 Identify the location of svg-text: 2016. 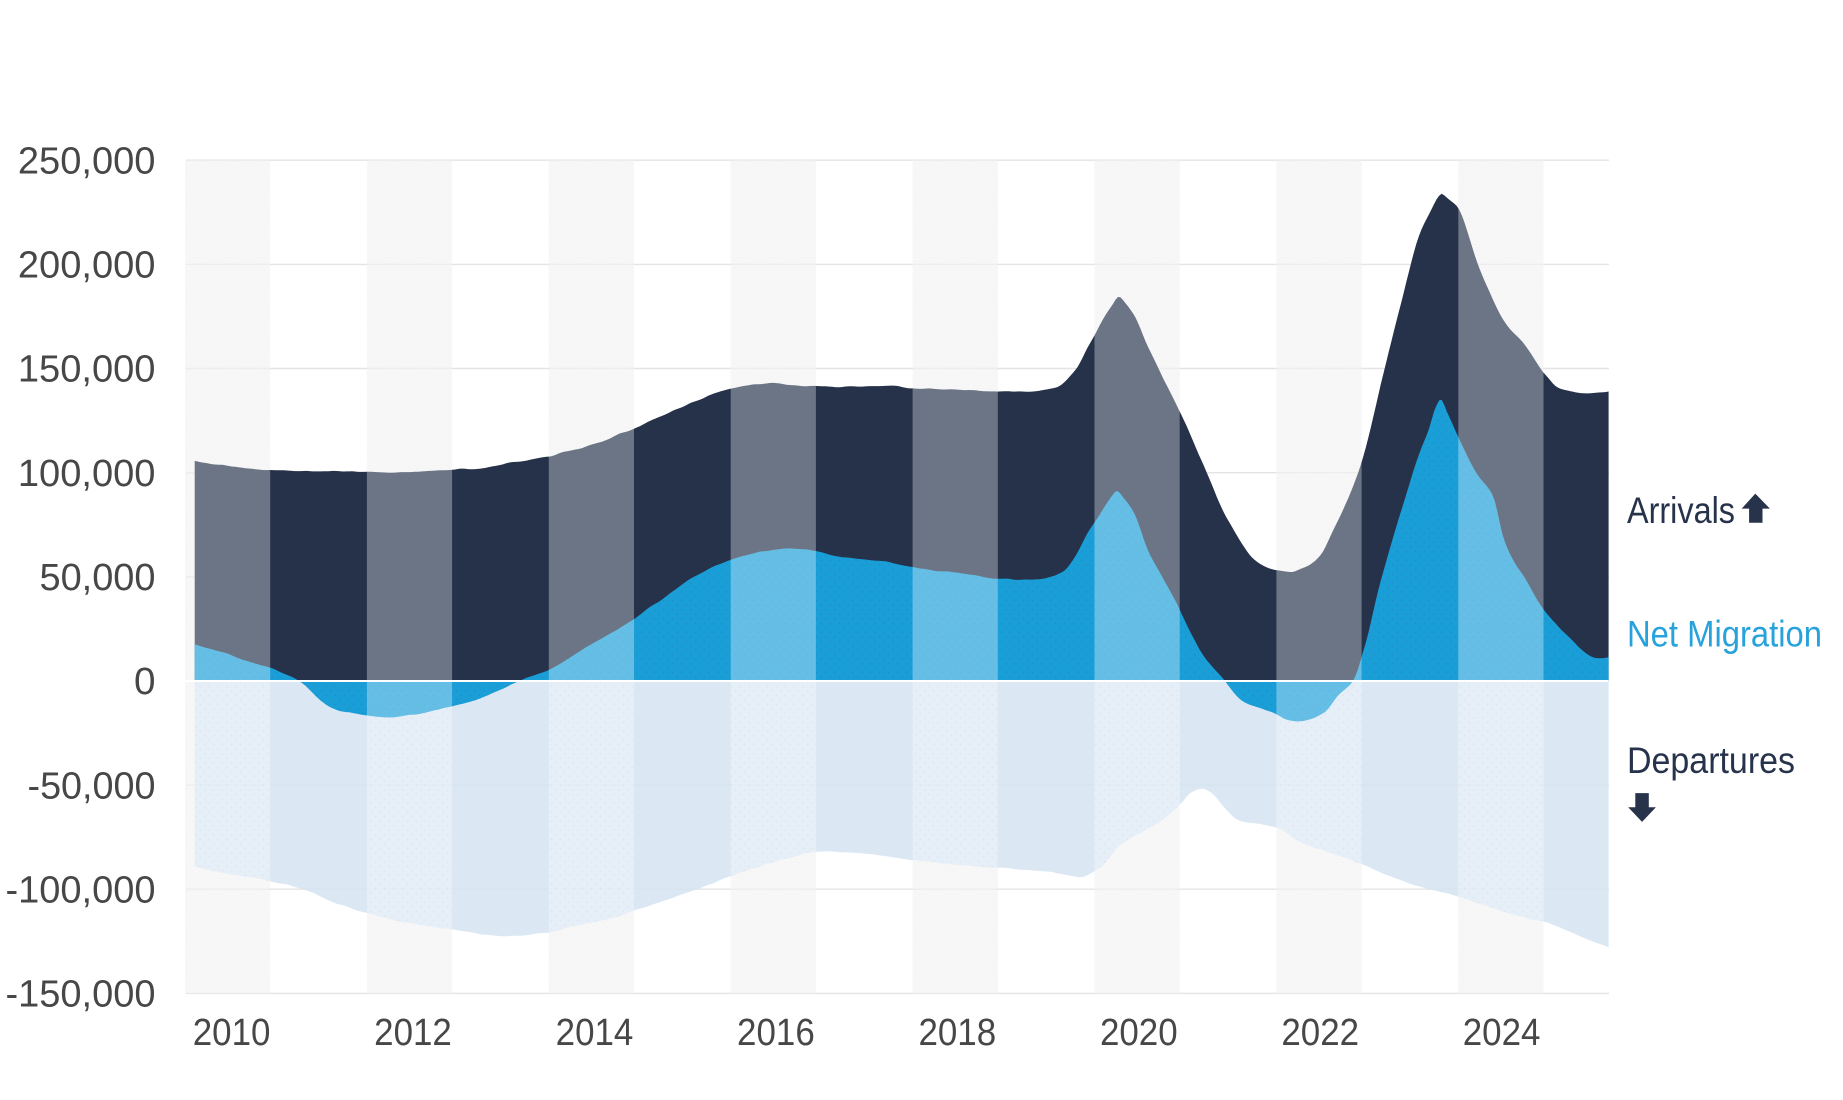
(776, 1033).